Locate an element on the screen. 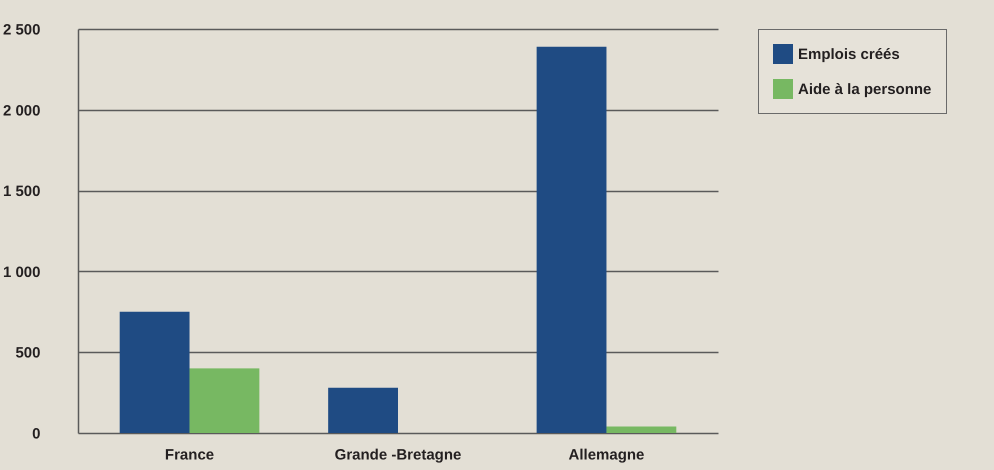  legend-label: Aide à la personne is located at coordinates (865, 89).